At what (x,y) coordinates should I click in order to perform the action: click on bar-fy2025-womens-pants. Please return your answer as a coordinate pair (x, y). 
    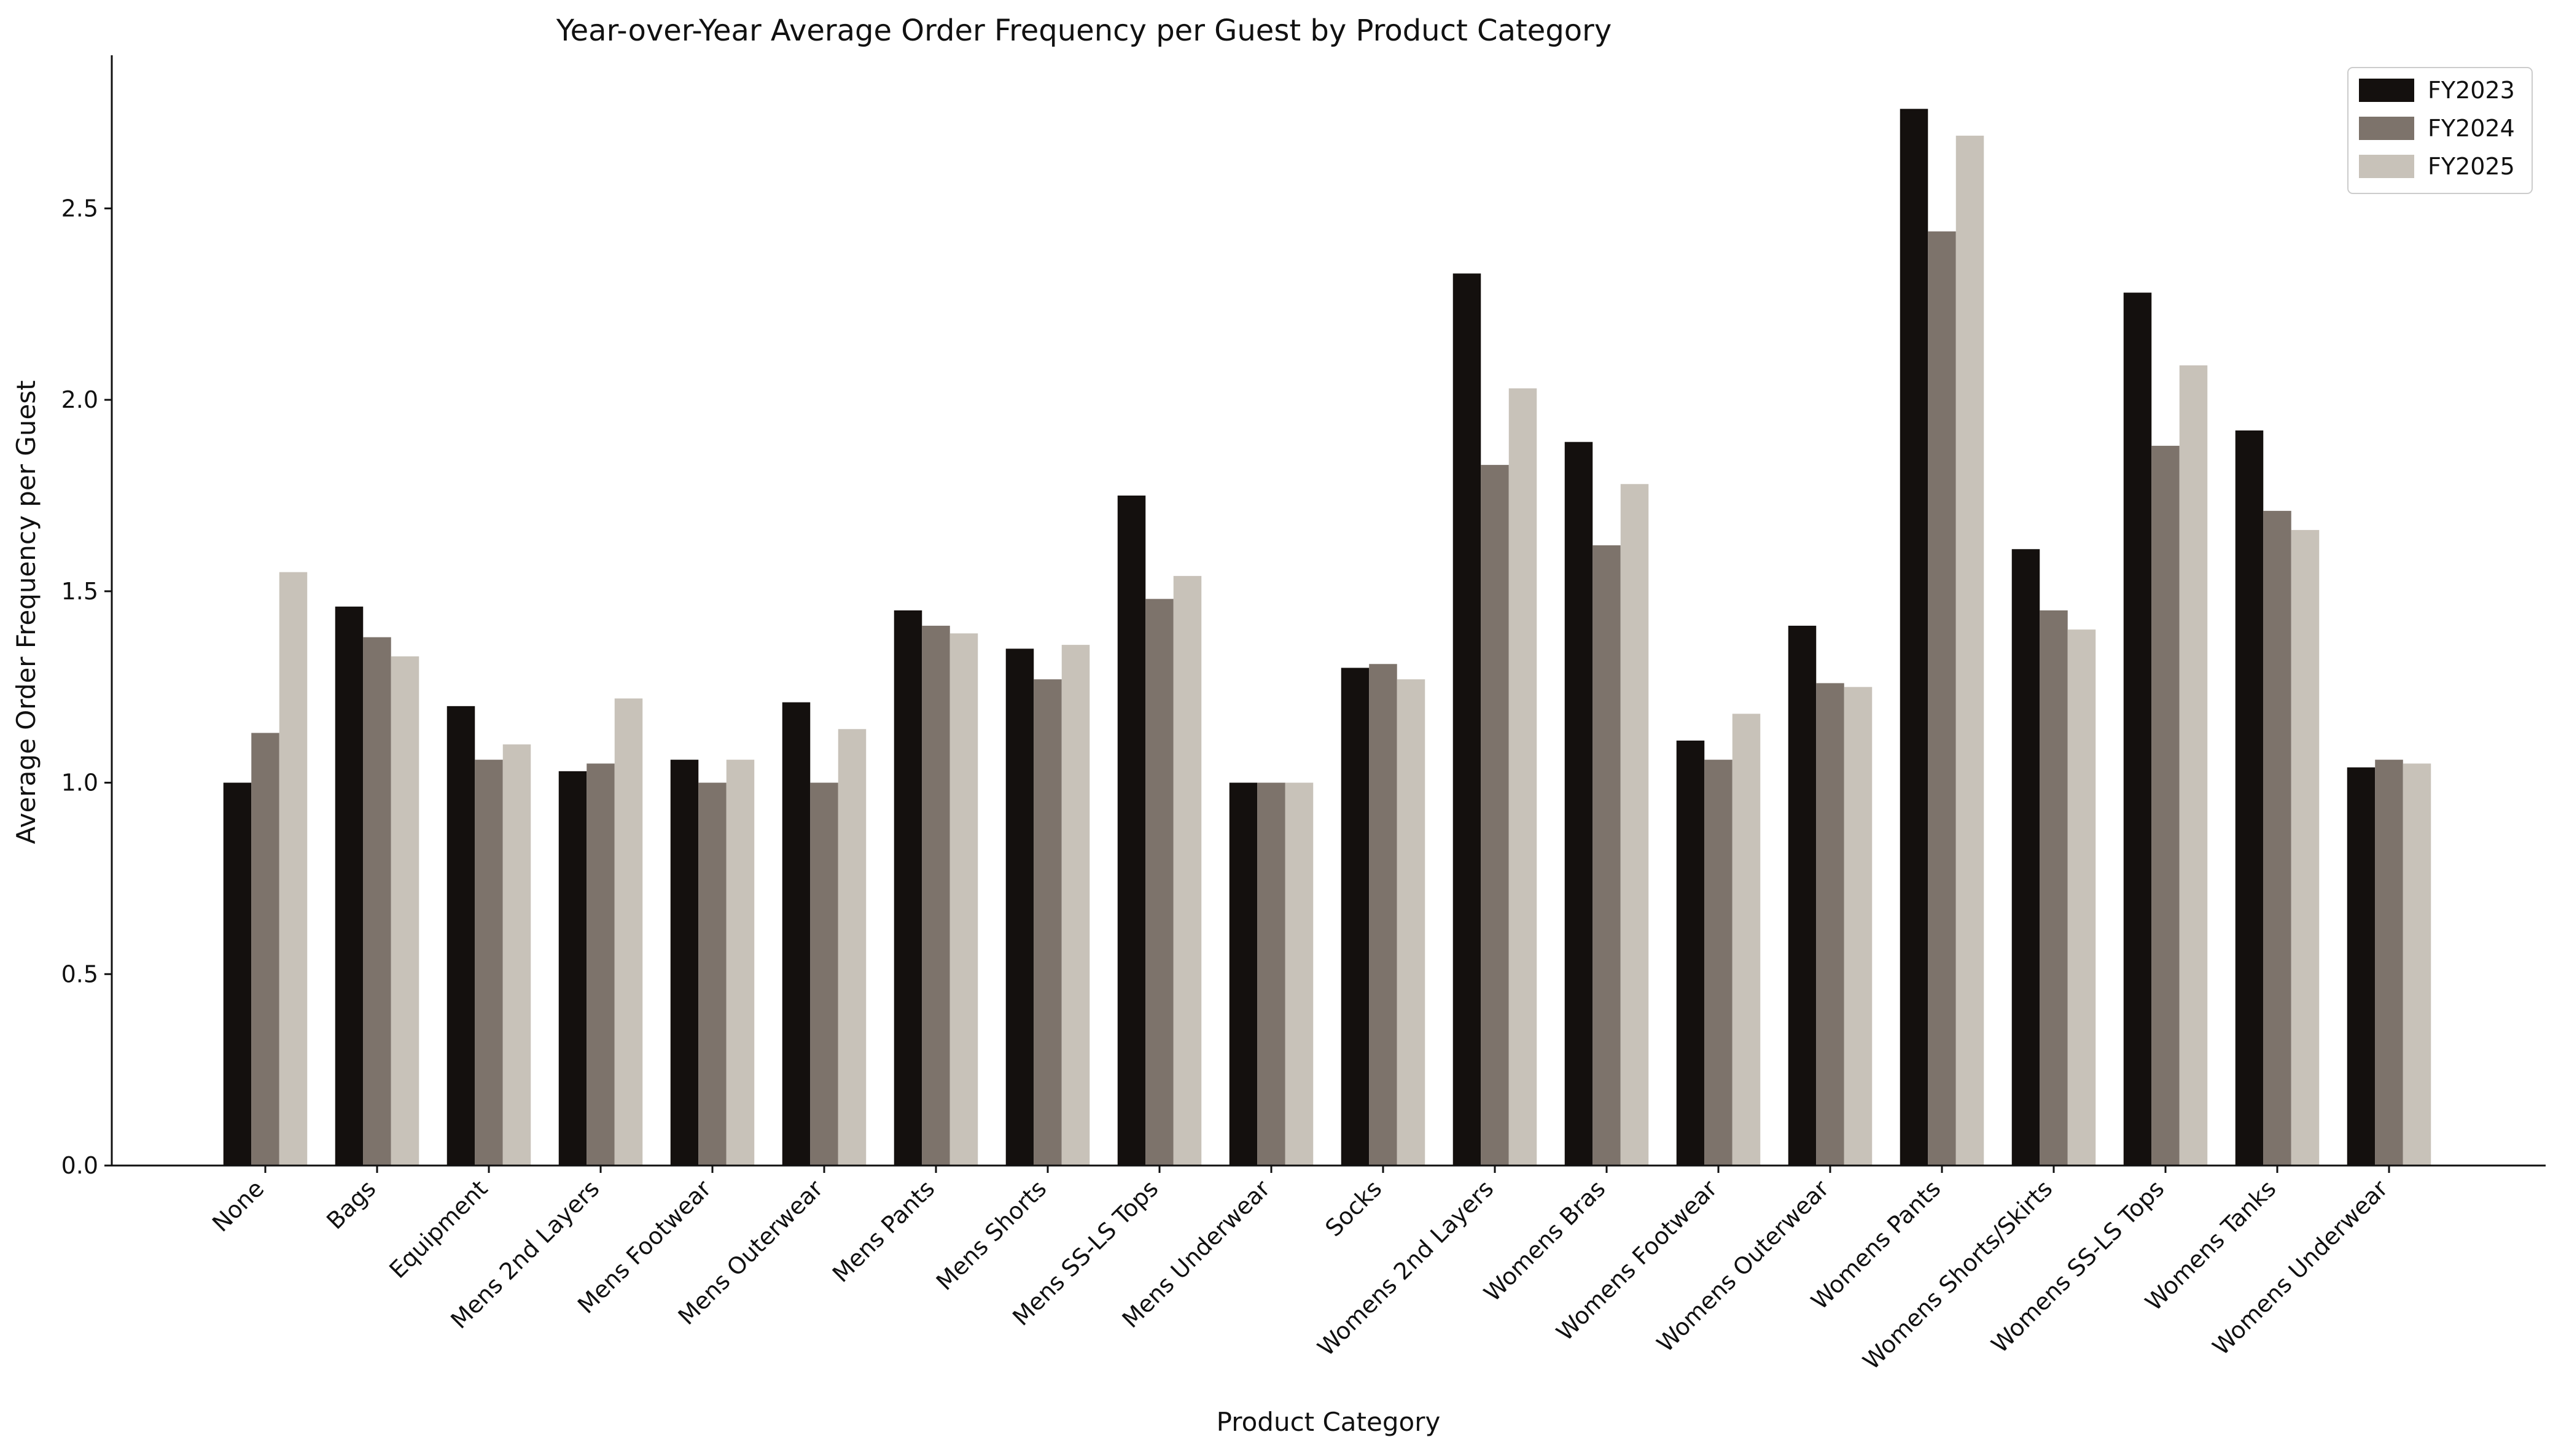
    Looking at the image, I should click on (1969, 650).